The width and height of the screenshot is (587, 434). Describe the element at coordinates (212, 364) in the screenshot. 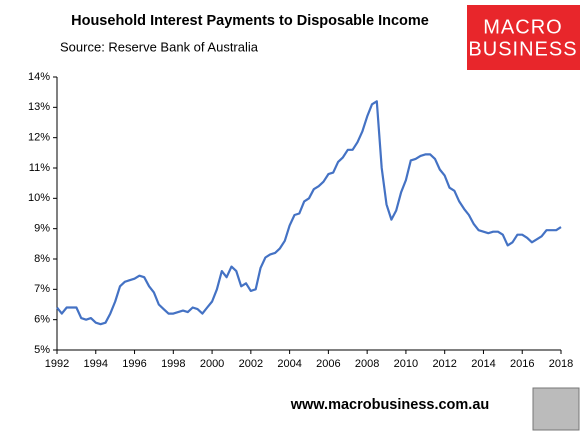

I see `x-tick-label: 2000` at that location.